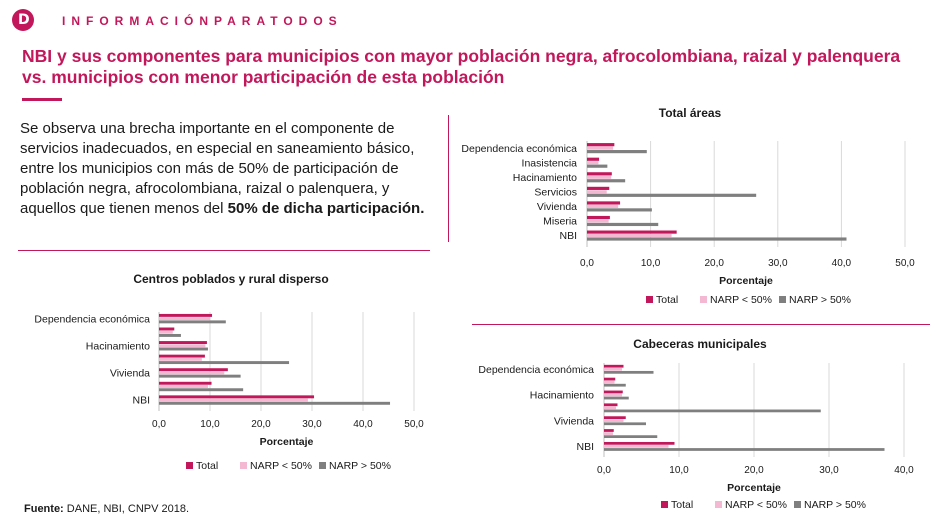 The height and width of the screenshot is (522, 936). Describe the element at coordinates (778, 263) in the screenshot. I see `total-tick-label: 30,0` at that location.